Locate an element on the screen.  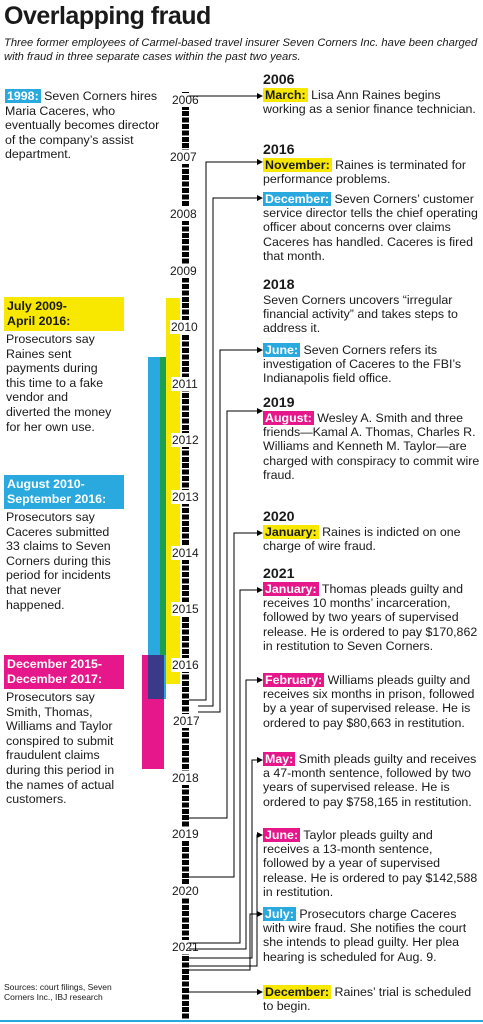
year-label: 2011 is located at coordinates (185, 384).